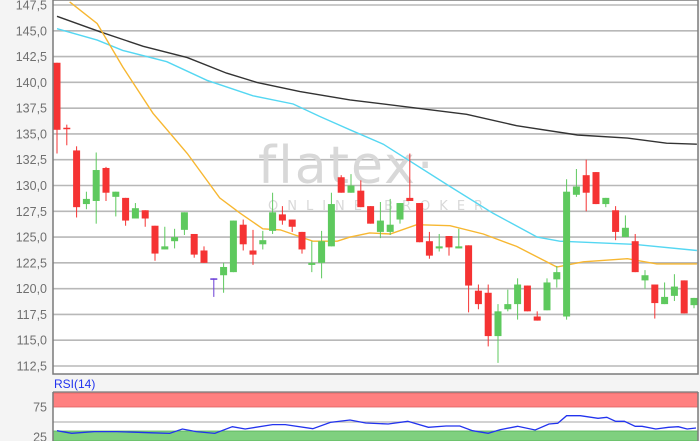 The width and height of the screenshot is (700, 441). Describe the element at coordinates (32, 367) in the screenshot. I see `y-tick-label: 112,5` at that location.